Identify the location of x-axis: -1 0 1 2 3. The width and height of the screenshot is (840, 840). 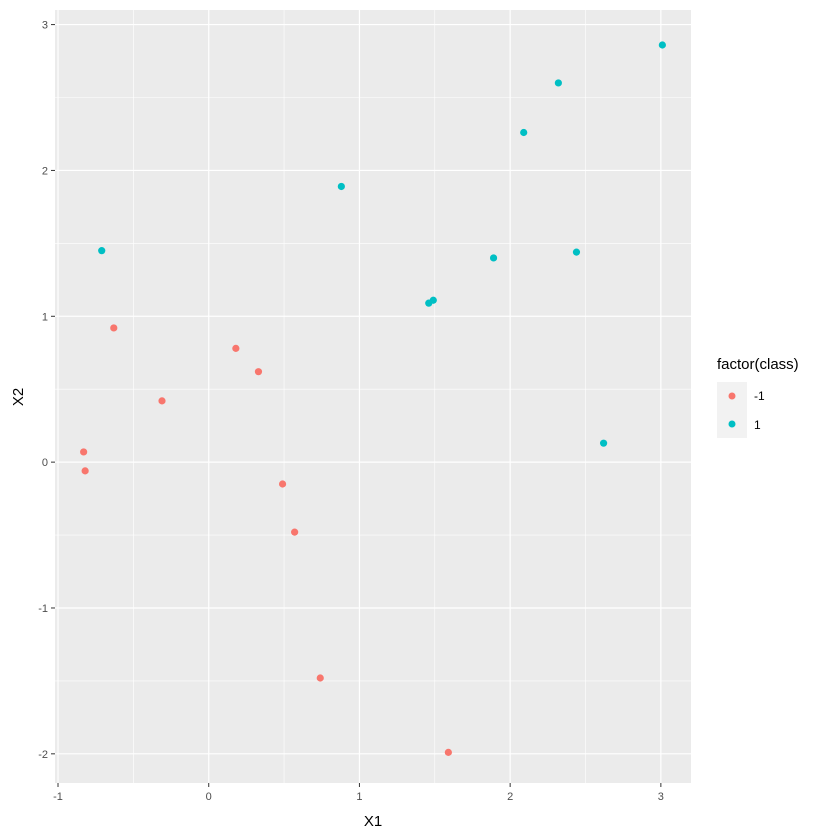
(358, 793).